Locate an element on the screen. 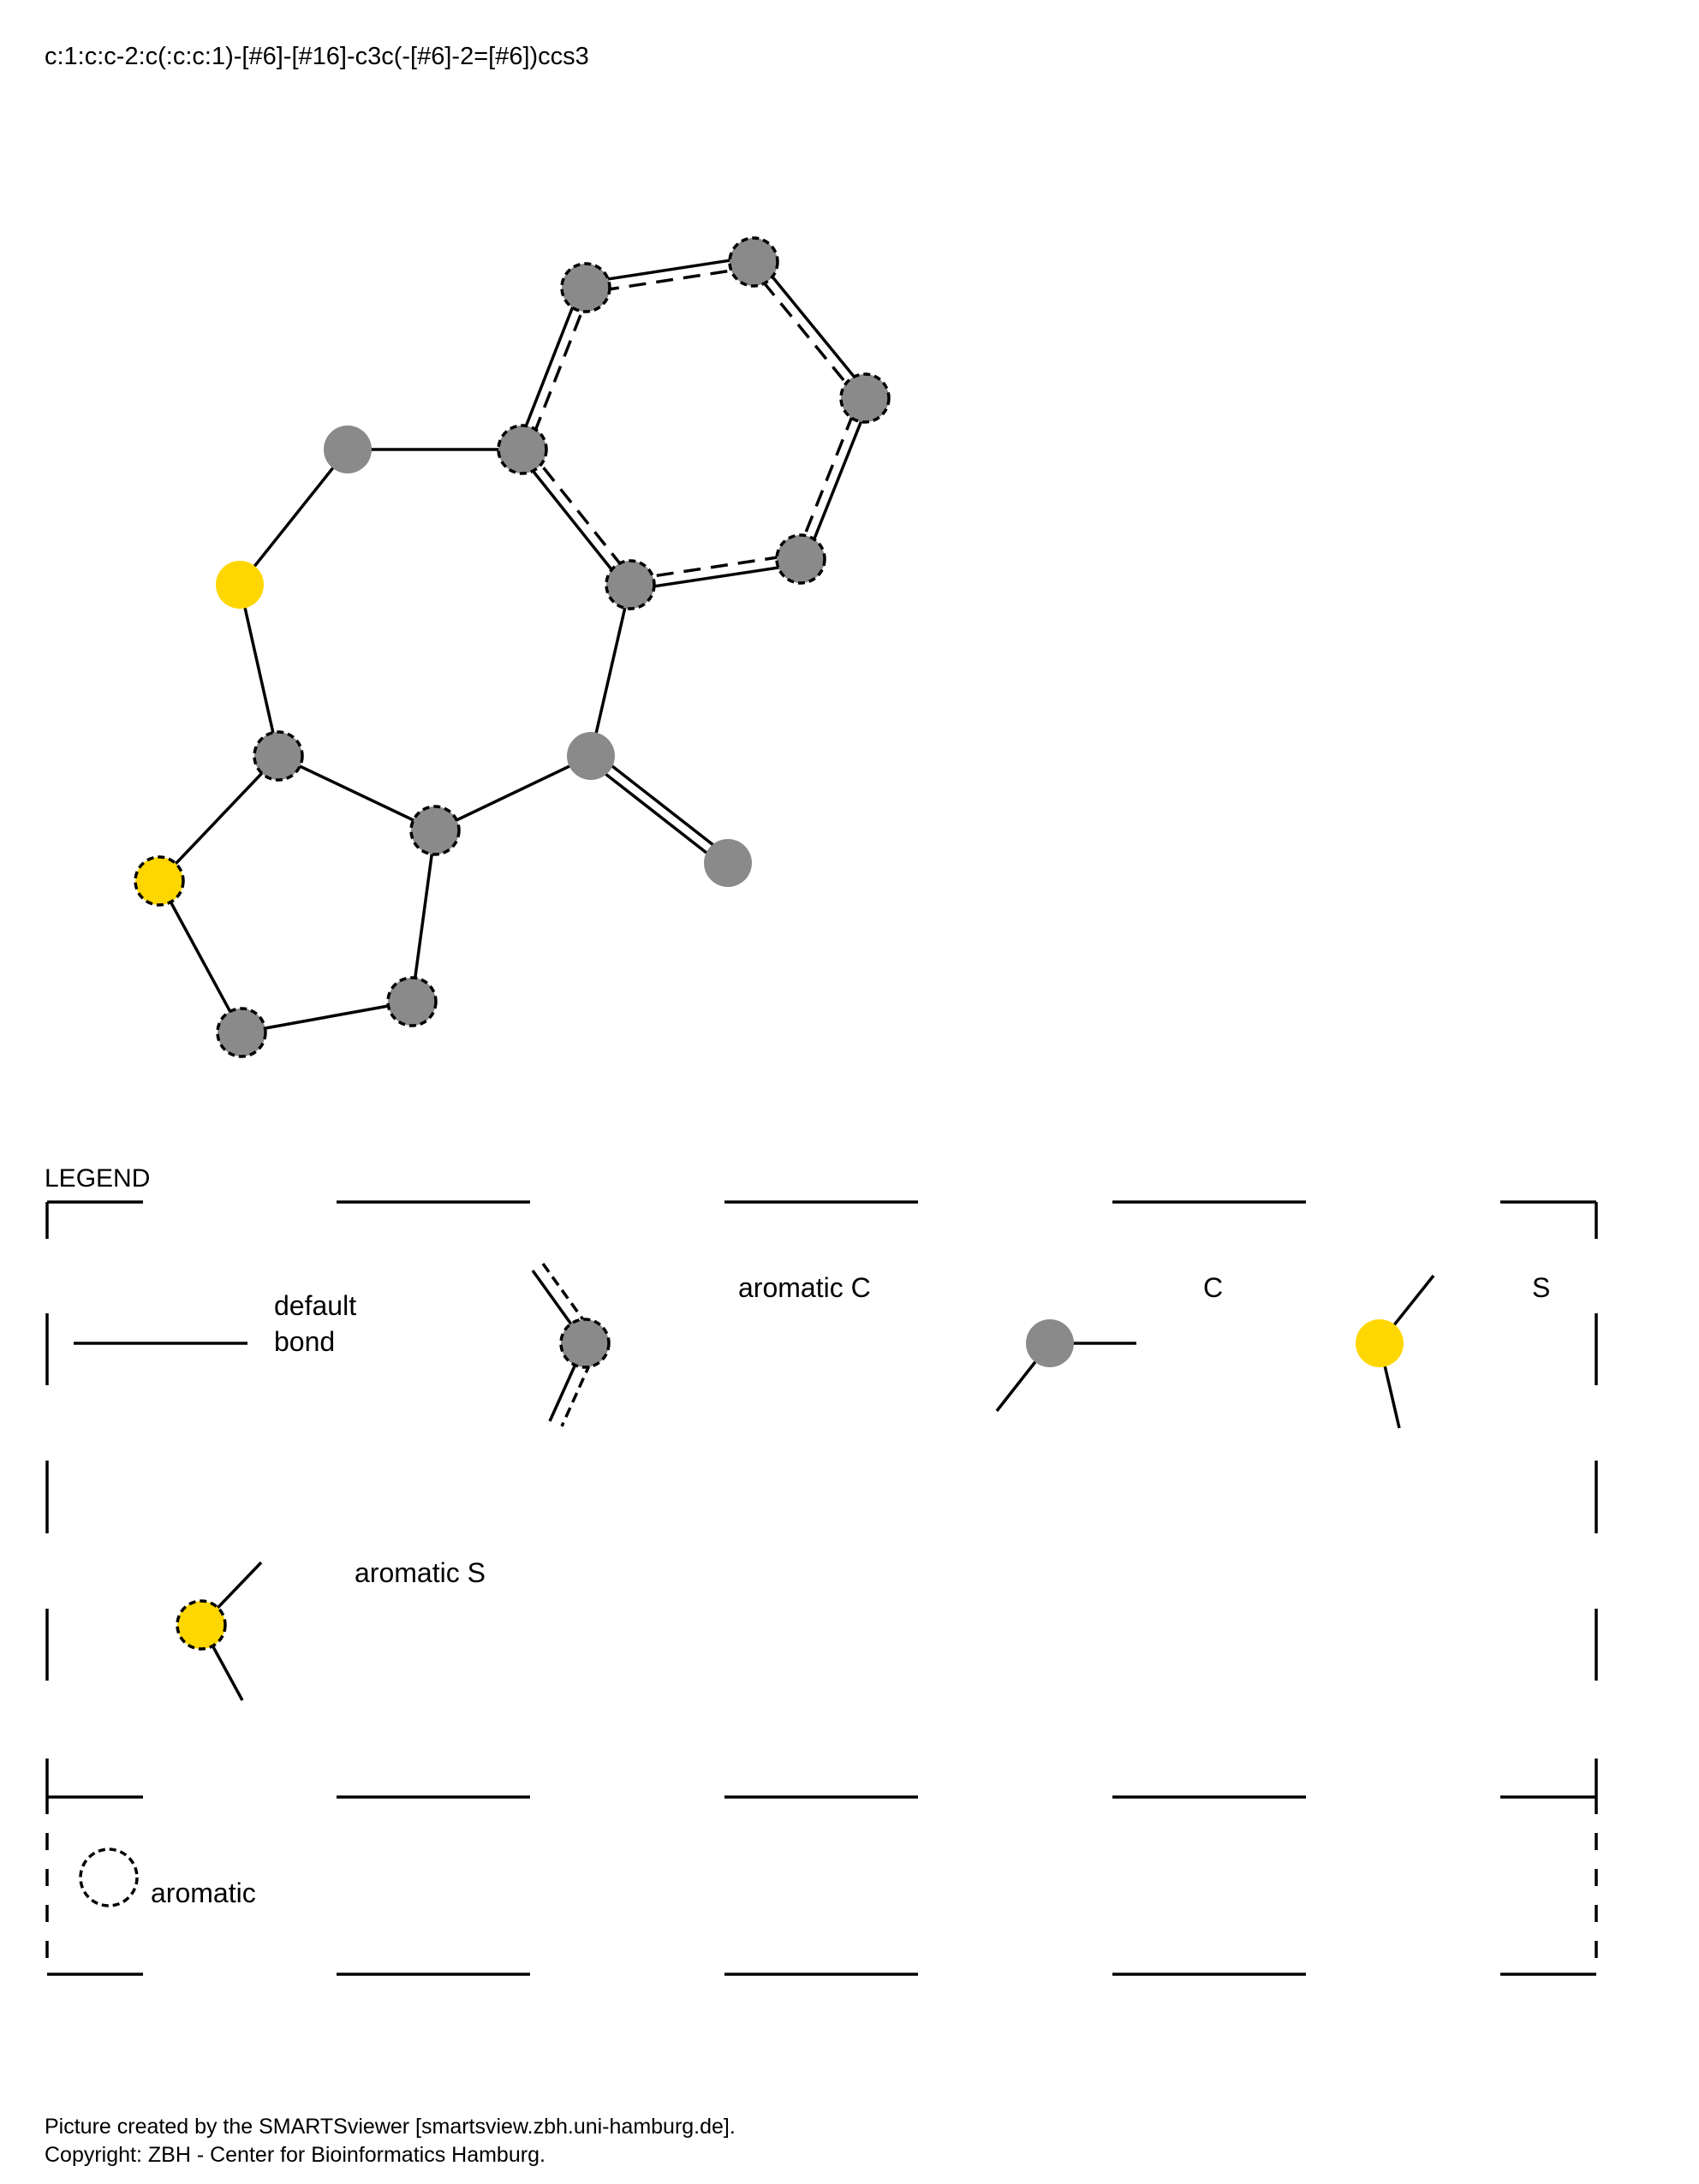 This screenshot has height=2184, width=1699. legend-aromatic-s-atom is located at coordinates (201, 1625).